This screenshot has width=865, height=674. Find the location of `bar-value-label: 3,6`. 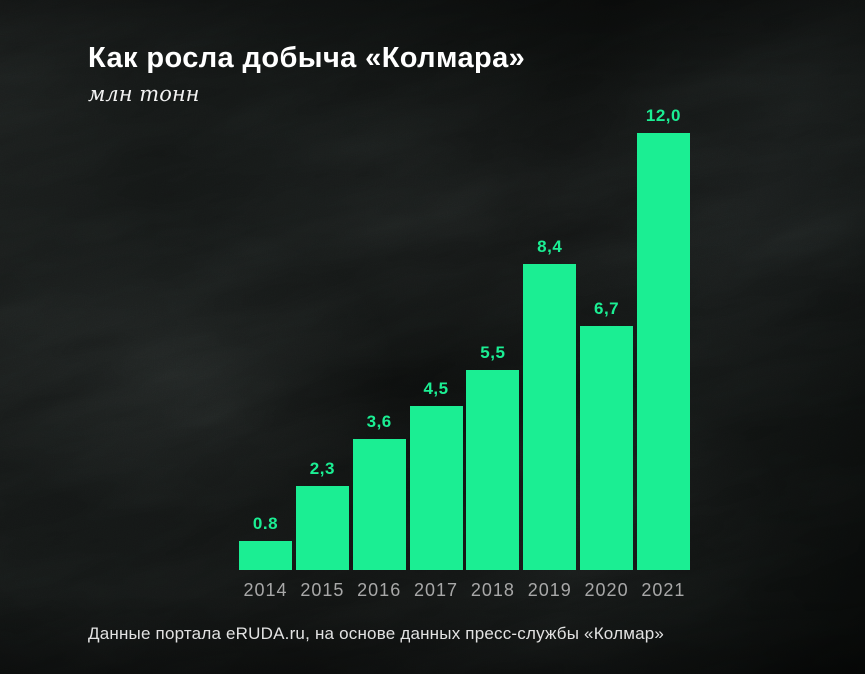

bar-value-label: 3,6 is located at coordinates (379, 421).